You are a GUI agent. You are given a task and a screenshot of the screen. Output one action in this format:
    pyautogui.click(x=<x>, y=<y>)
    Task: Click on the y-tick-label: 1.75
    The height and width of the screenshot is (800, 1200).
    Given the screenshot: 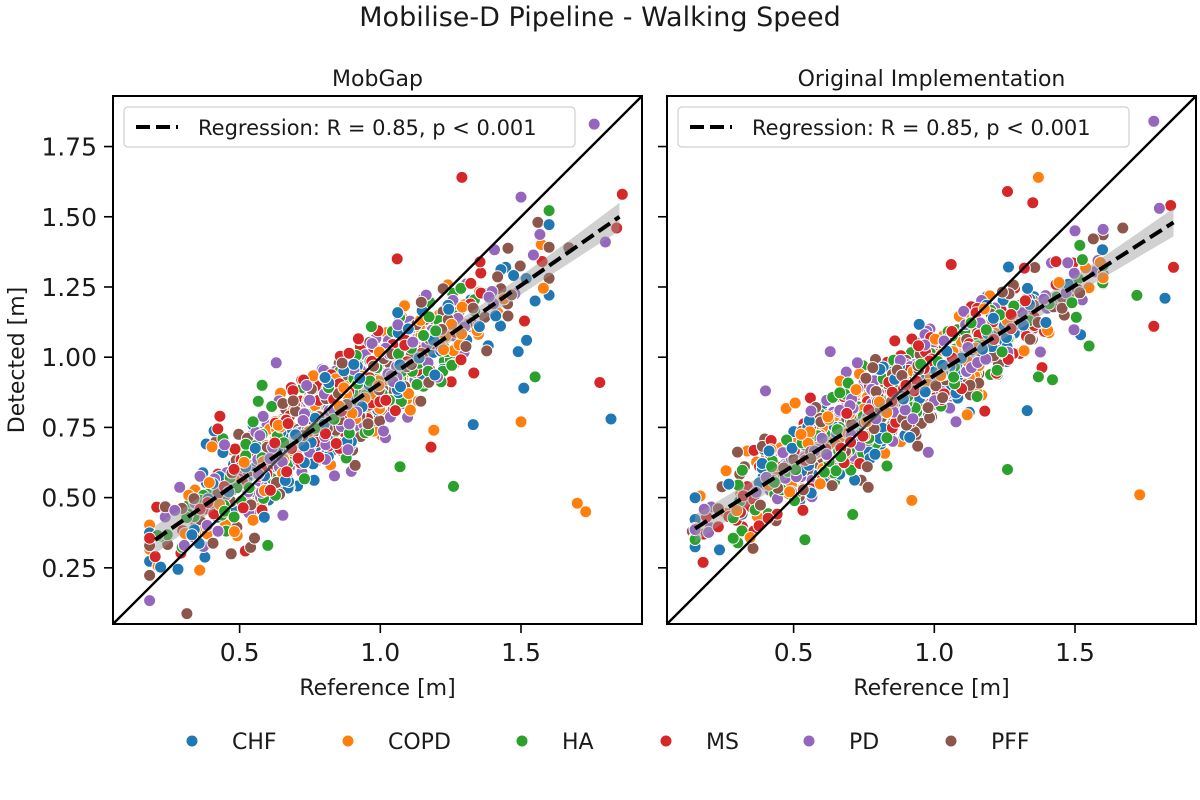 What is the action you would take?
    pyautogui.click(x=69, y=147)
    